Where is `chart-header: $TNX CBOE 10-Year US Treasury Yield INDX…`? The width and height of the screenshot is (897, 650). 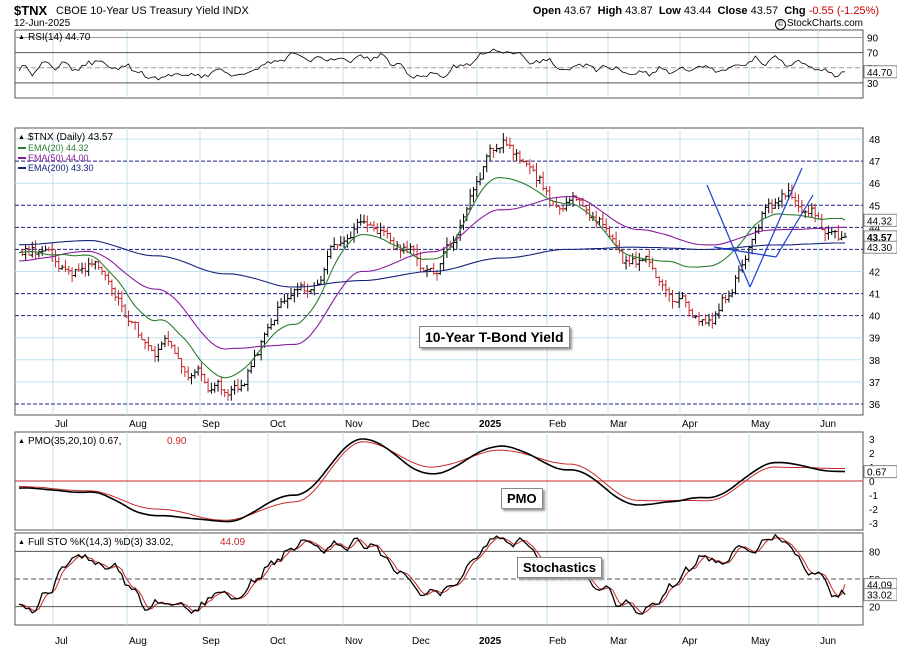 chart-header: $TNX CBOE 10-Year US Treasury Yield INDX… is located at coordinates (448, 15).